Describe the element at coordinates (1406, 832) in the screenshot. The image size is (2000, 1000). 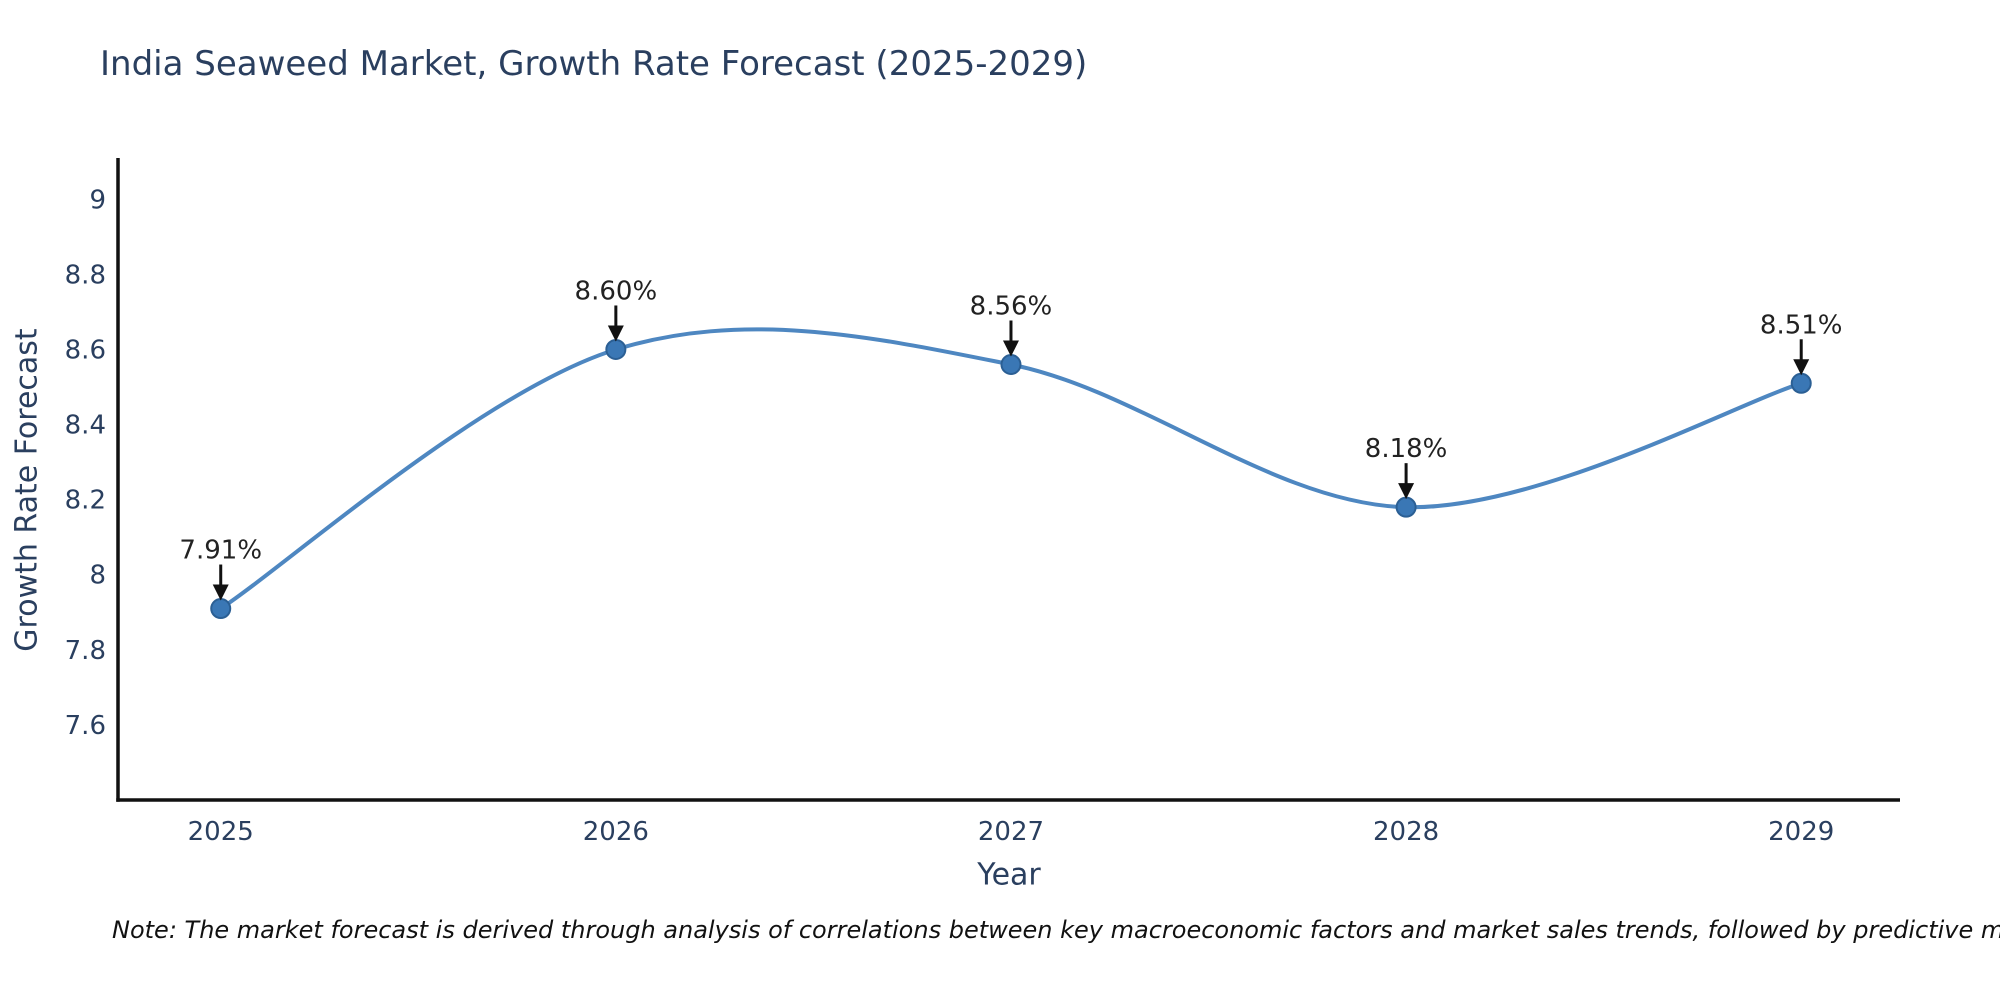
I see `x-tick-label: 2028` at that location.